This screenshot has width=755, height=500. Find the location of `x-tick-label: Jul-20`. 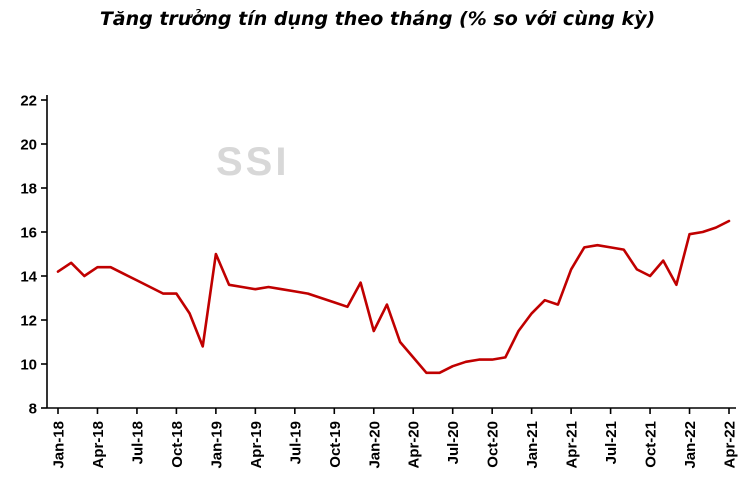

x-tick-label: Jul-20 is located at coordinates (453, 442).